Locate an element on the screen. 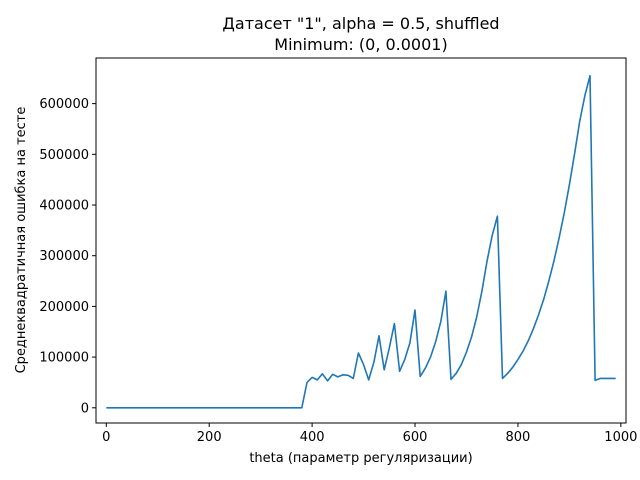  x-tick-label: 400 is located at coordinates (312, 437).